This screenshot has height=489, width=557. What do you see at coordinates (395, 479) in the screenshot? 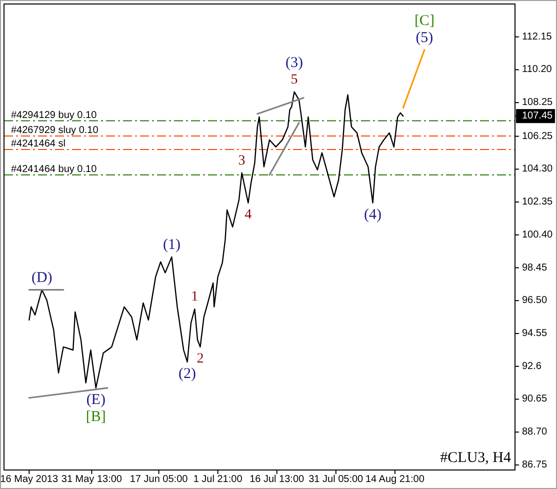
I see `x-tick-label: 14 Aug 21:00` at bounding box center [395, 479].